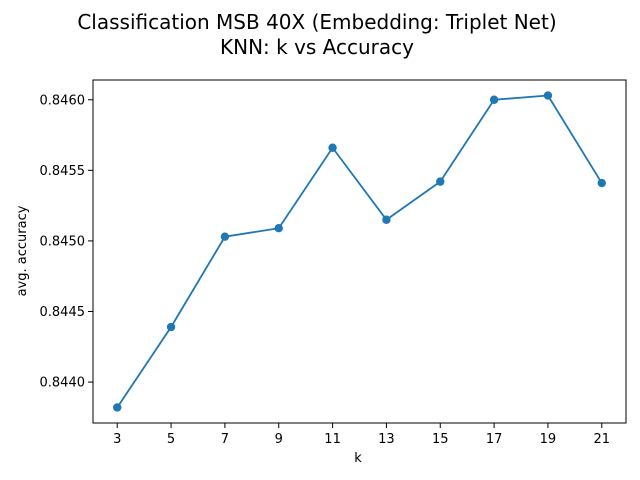 Image resolution: width=640 pixels, height=480 pixels. What do you see at coordinates (171, 439) in the screenshot?
I see `x-tick-label: 5` at bounding box center [171, 439].